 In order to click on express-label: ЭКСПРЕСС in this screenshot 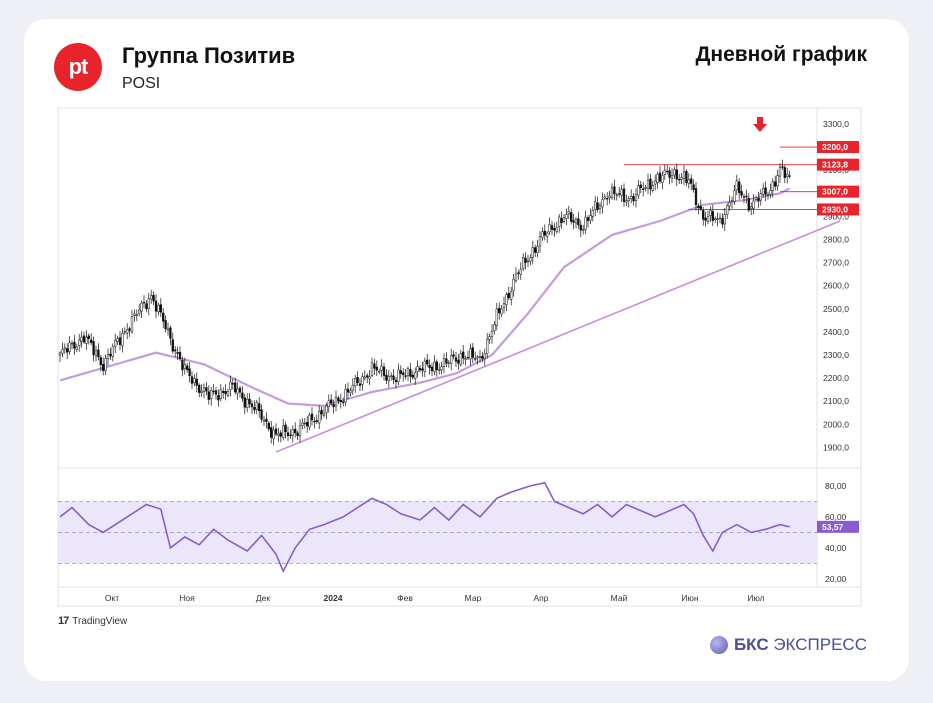, I will do `click(817, 644)`.